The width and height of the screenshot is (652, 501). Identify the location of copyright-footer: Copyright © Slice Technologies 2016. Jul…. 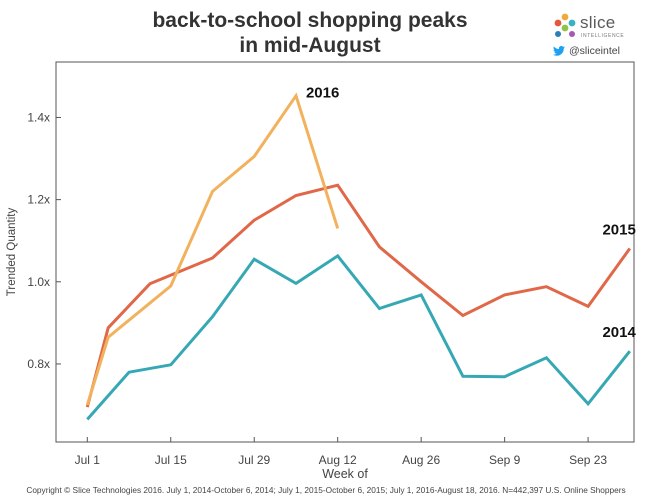
(326, 490).